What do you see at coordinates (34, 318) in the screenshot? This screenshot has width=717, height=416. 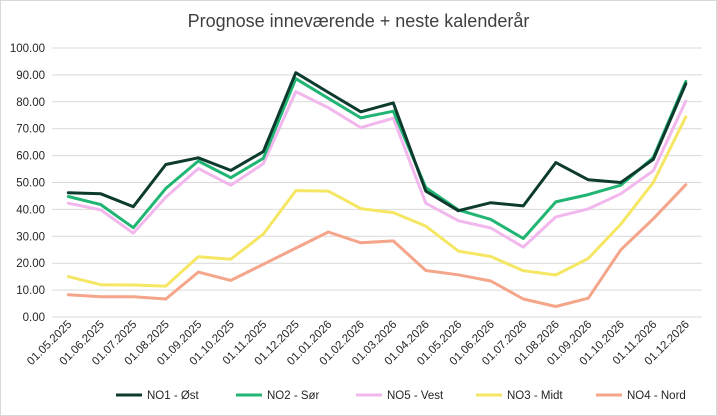 I see `y-tick-label: 0.00` at bounding box center [34, 318].